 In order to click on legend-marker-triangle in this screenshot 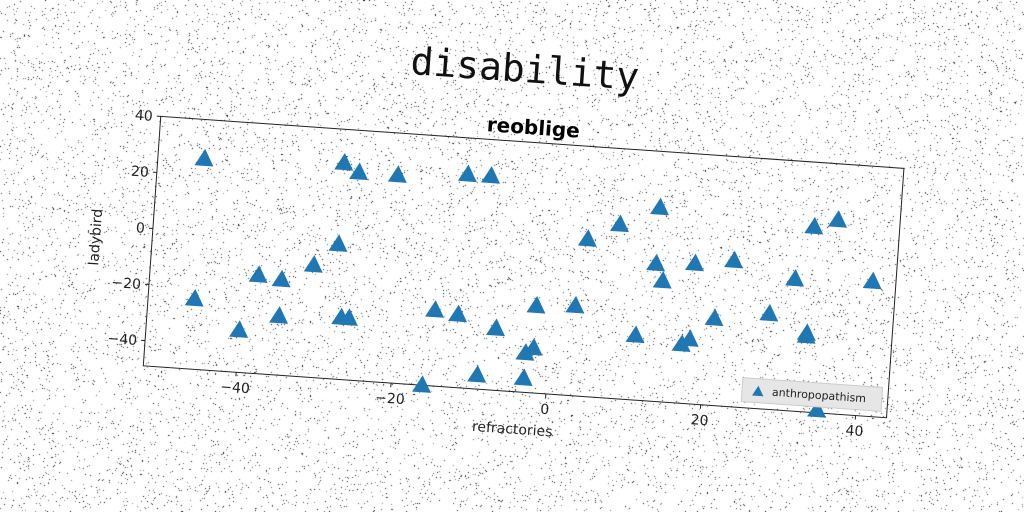, I will do `click(758, 391)`.